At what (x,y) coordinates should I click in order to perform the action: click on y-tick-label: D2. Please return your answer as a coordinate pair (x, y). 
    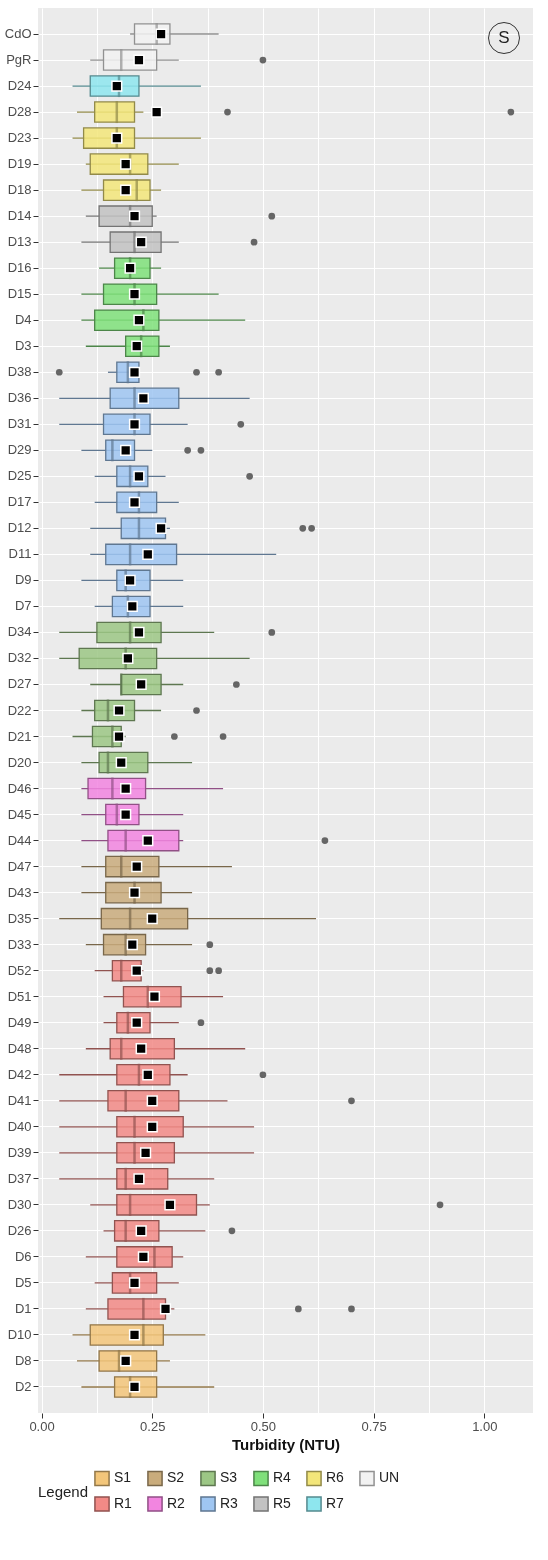
    Looking at the image, I should click on (23, 1386).